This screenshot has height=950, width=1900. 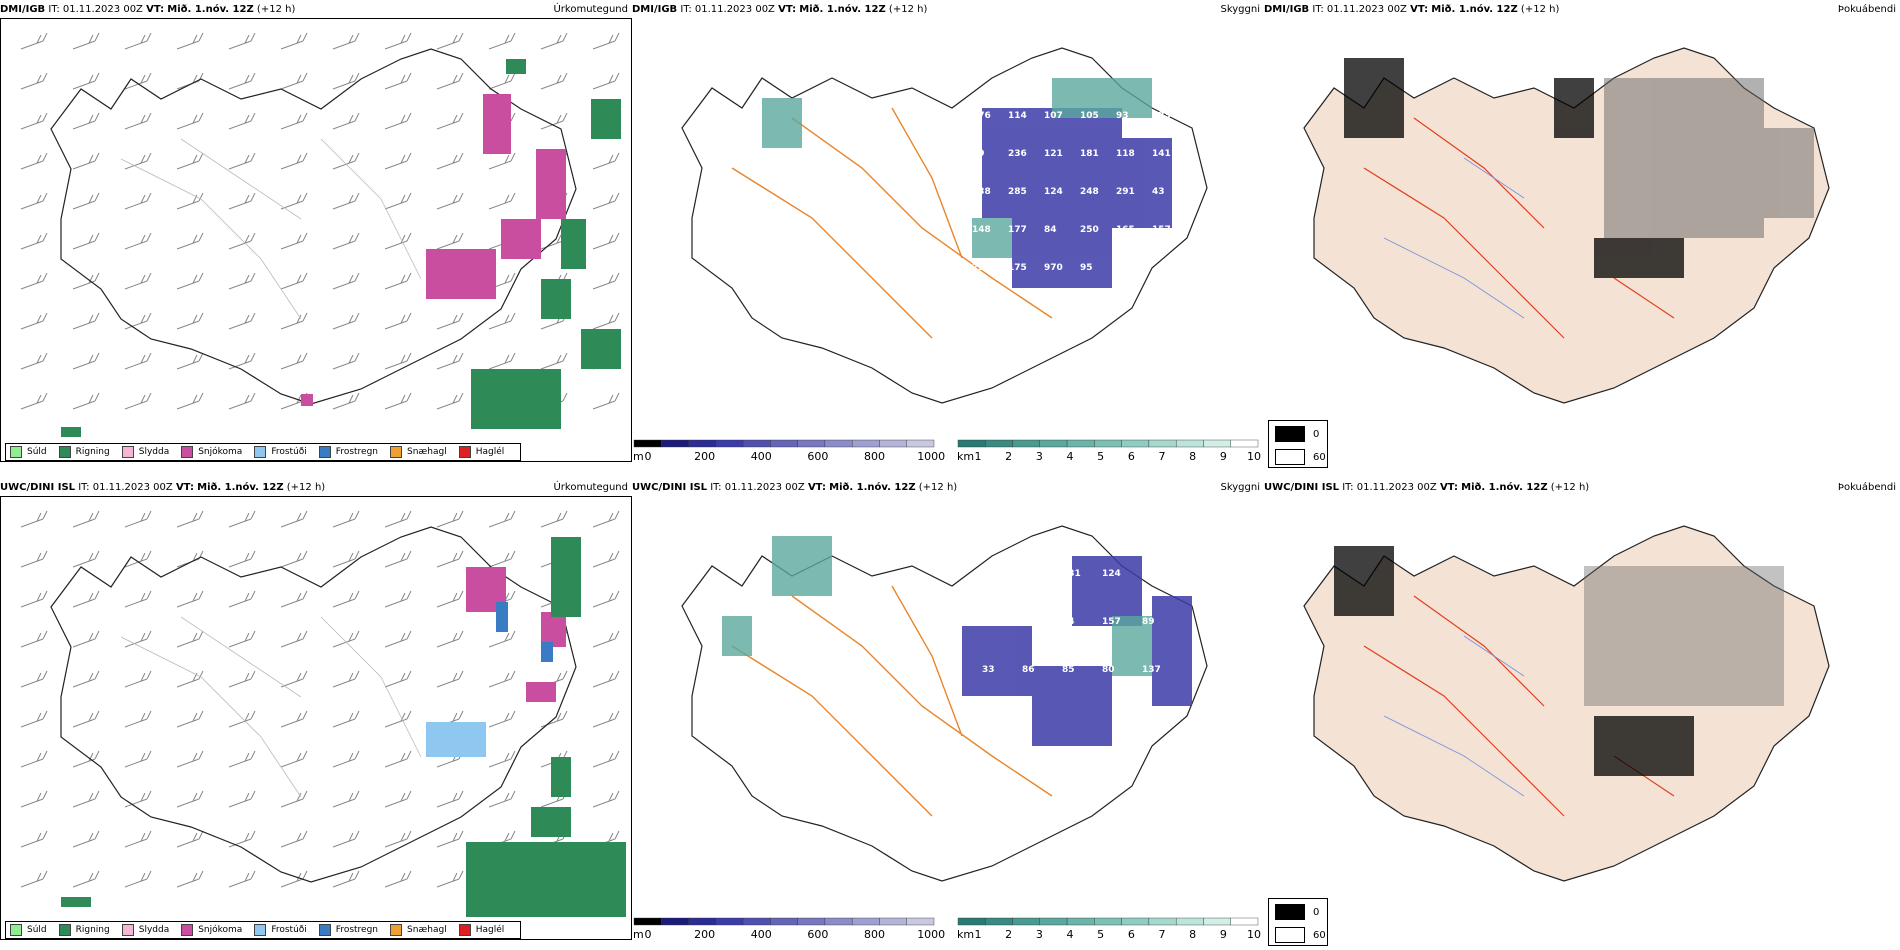 I want to click on map-value-label: 82, so click(x=988, y=622).